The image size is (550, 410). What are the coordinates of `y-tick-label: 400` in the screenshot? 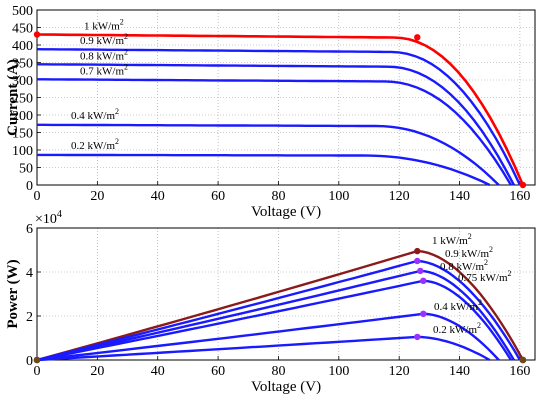 It's located at (22, 46).